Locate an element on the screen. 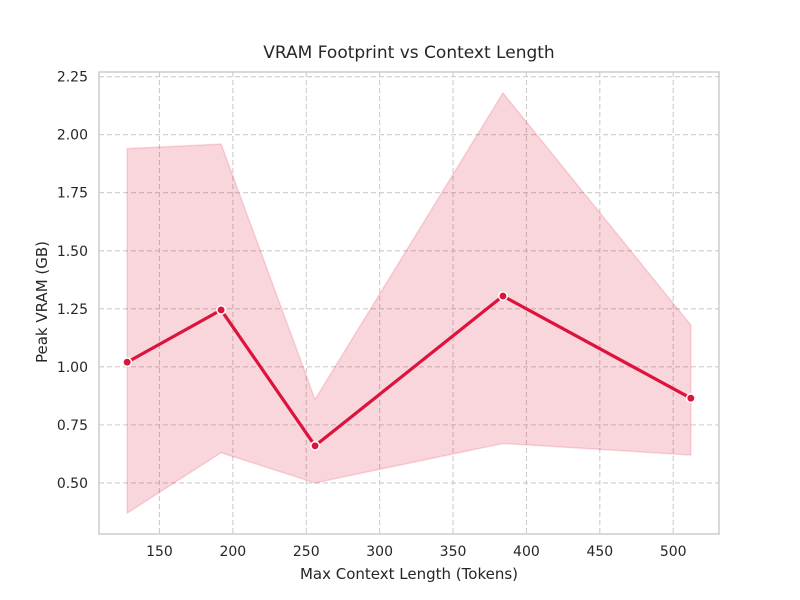 This screenshot has width=800, height=600. x-tick-label: 400 is located at coordinates (526, 552).